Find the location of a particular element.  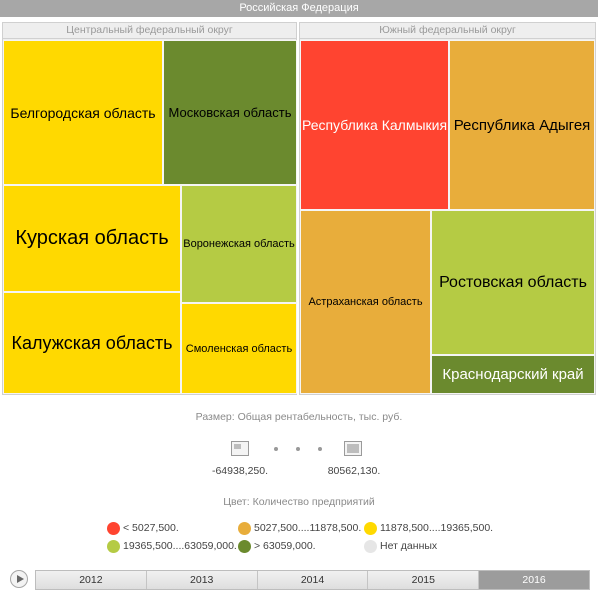

tile-belgorod: Белгородская область is located at coordinates (83, 112).